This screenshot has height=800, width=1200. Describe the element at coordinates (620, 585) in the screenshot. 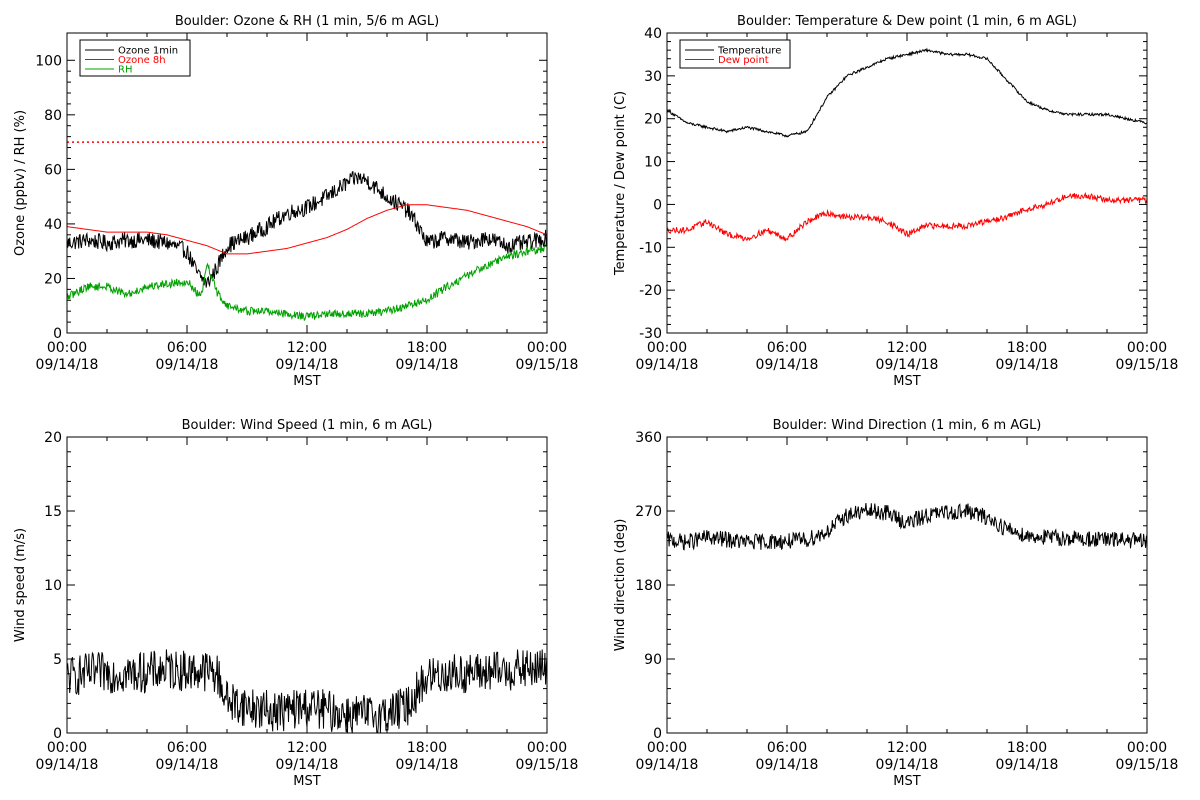

I see `y-axis-label: Wind direction (deg)` at that location.